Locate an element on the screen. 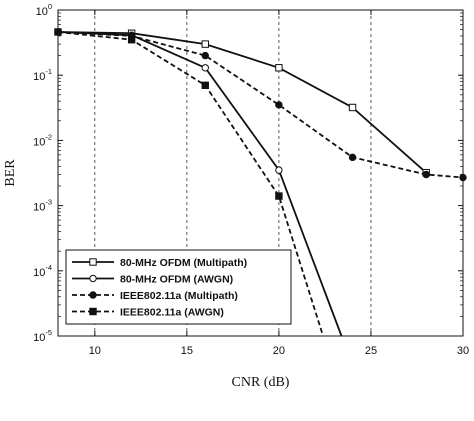 This screenshot has height=421, width=474. legend-entry: IEEE802.11a (AWGN) is located at coordinates (148, 313).